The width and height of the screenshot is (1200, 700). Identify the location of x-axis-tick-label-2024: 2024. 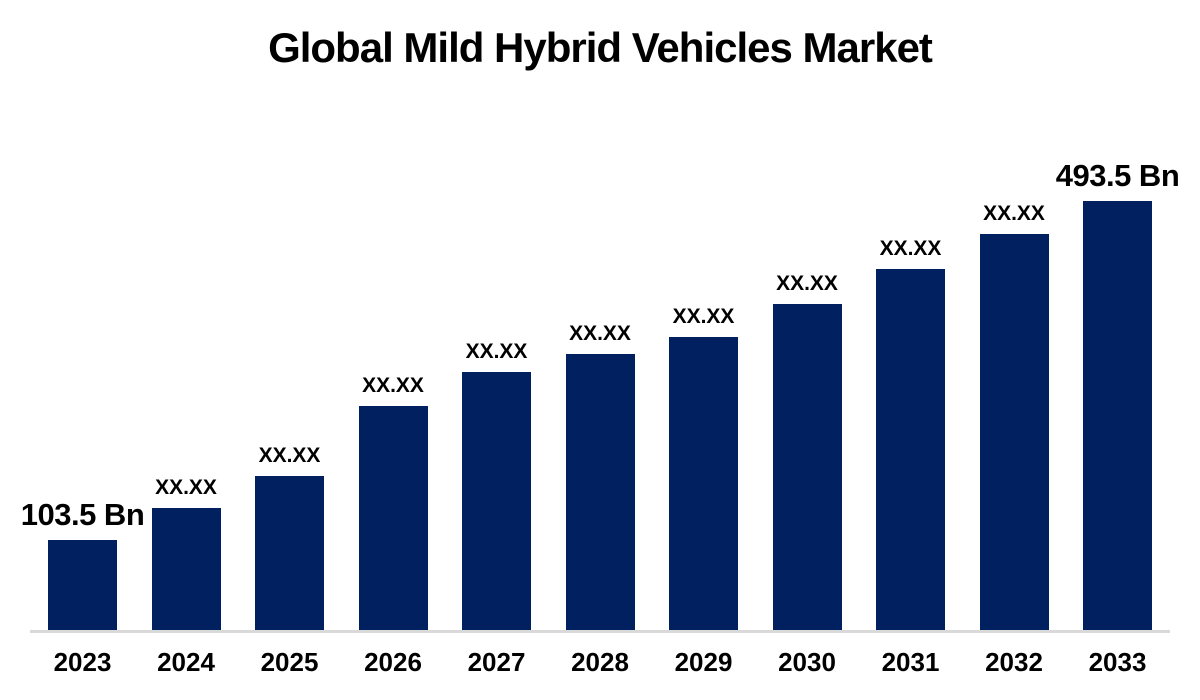
(186, 662).